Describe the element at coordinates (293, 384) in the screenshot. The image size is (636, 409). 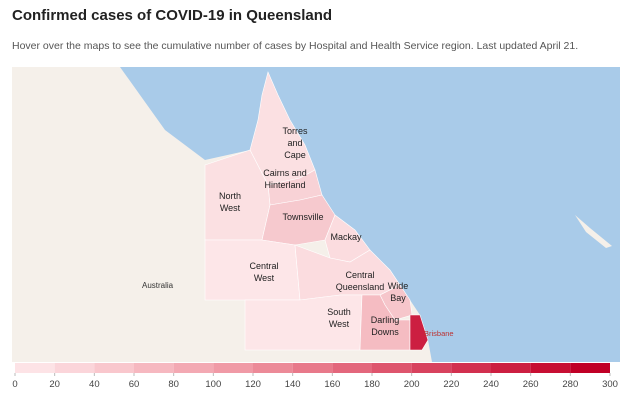
I see `legend-tick-label: 140` at that location.